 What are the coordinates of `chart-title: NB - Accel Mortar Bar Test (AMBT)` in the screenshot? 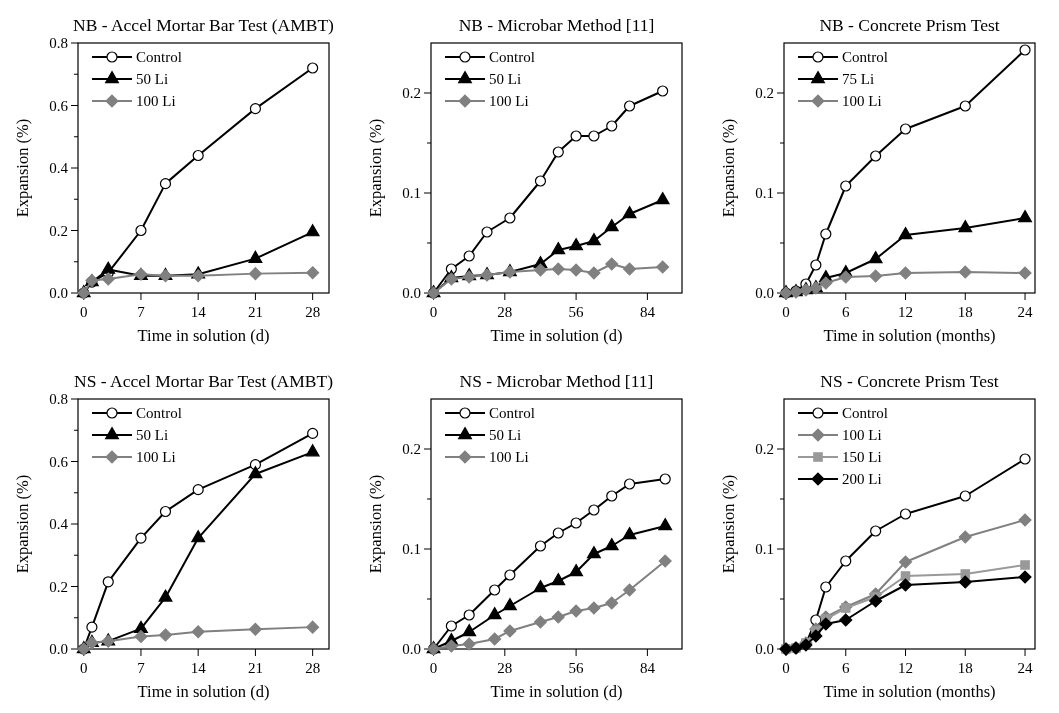 It's located at (204, 25).